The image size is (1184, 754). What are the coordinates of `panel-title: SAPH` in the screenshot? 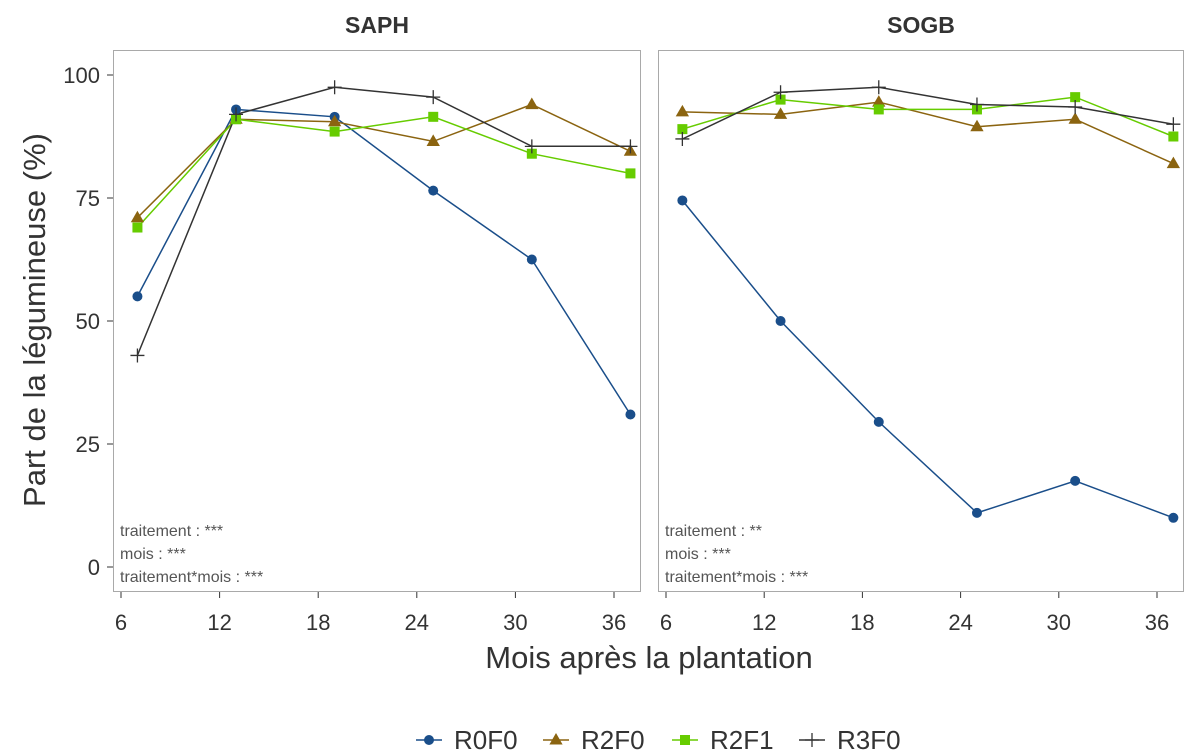 It's located at (377, 25).